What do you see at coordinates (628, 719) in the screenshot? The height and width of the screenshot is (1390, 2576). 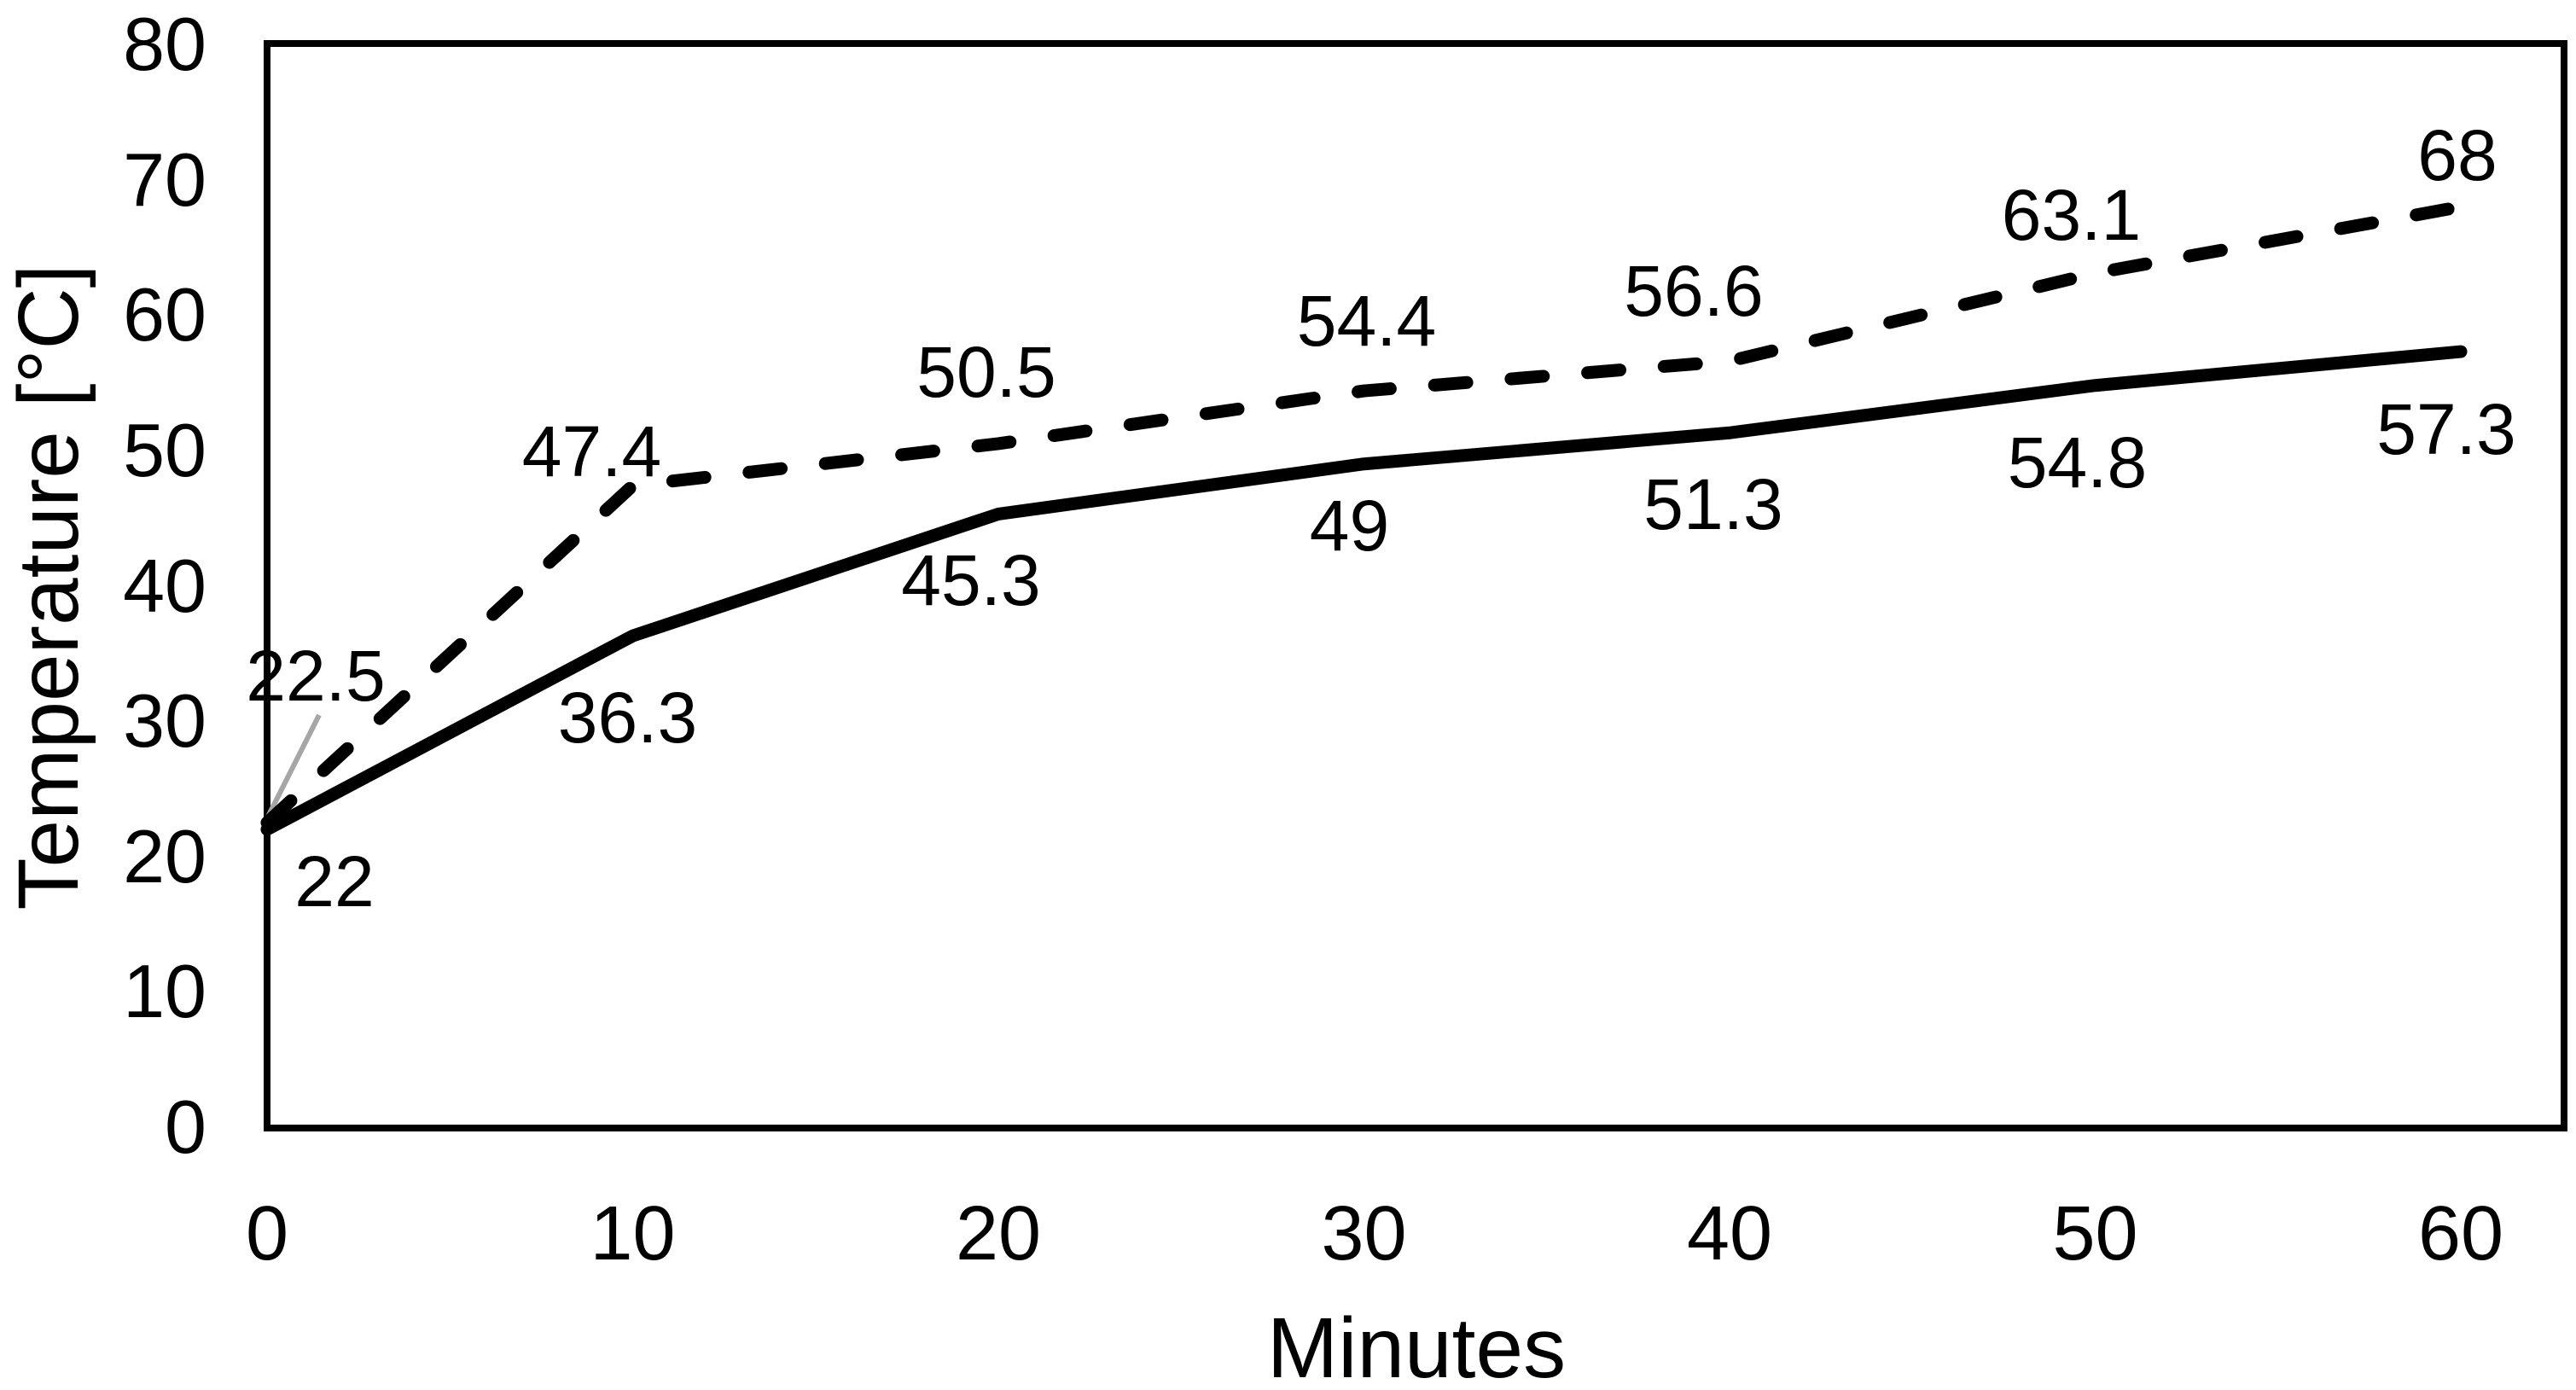 I see `data-label-solid-series-36.3: 36.3` at bounding box center [628, 719].